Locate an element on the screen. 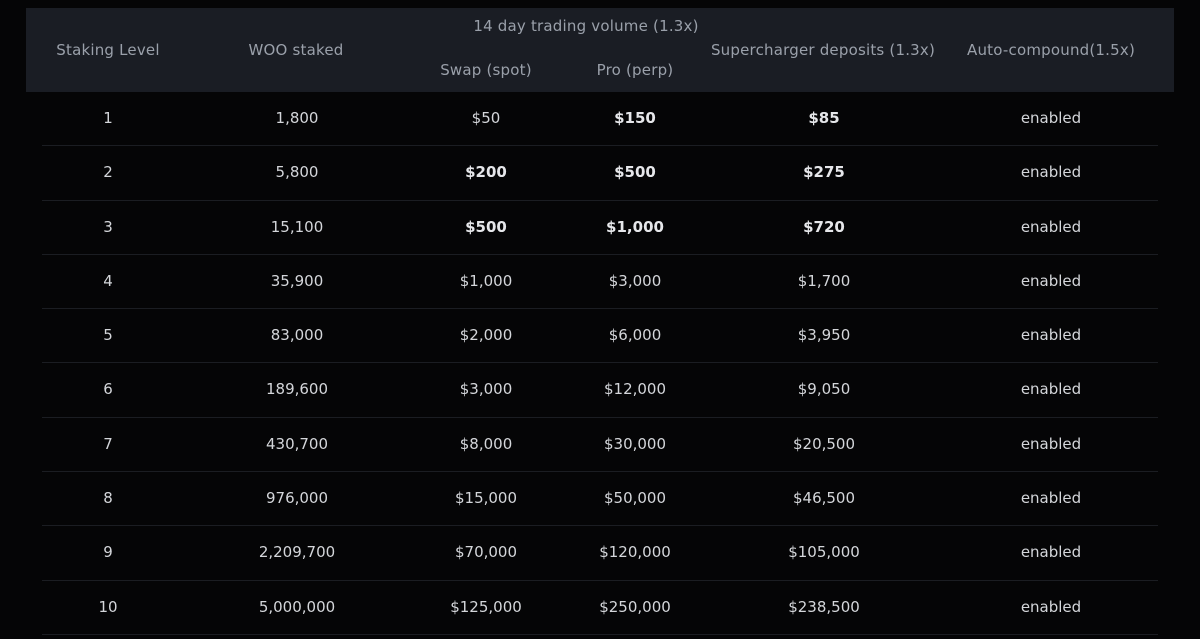 The width and height of the screenshot is (1200, 639). header-staking-level: Staking Level is located at coordinates (108, 50).